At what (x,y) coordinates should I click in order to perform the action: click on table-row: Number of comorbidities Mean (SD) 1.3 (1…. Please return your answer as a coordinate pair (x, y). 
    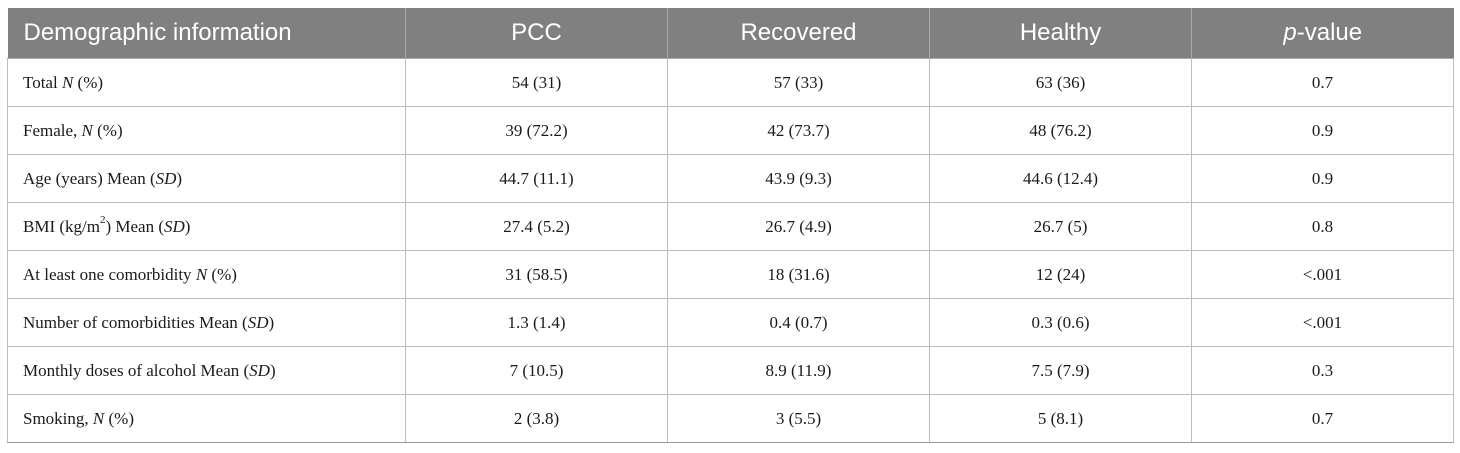
    Looking at the image, I should click on (730, 322).